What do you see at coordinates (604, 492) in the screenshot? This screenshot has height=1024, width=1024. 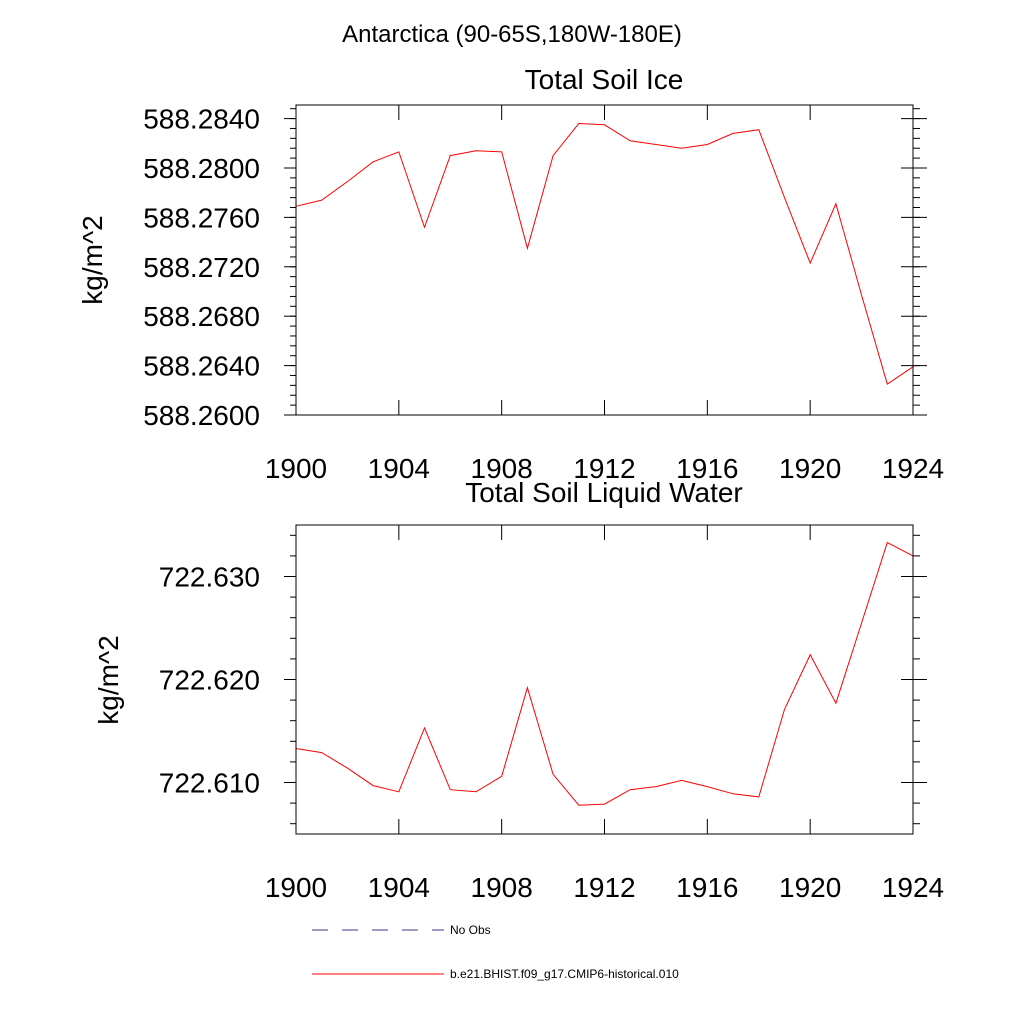 I see `soil-liquid-title: Total Soil Liquid Water` at bounding box center [604, 492].